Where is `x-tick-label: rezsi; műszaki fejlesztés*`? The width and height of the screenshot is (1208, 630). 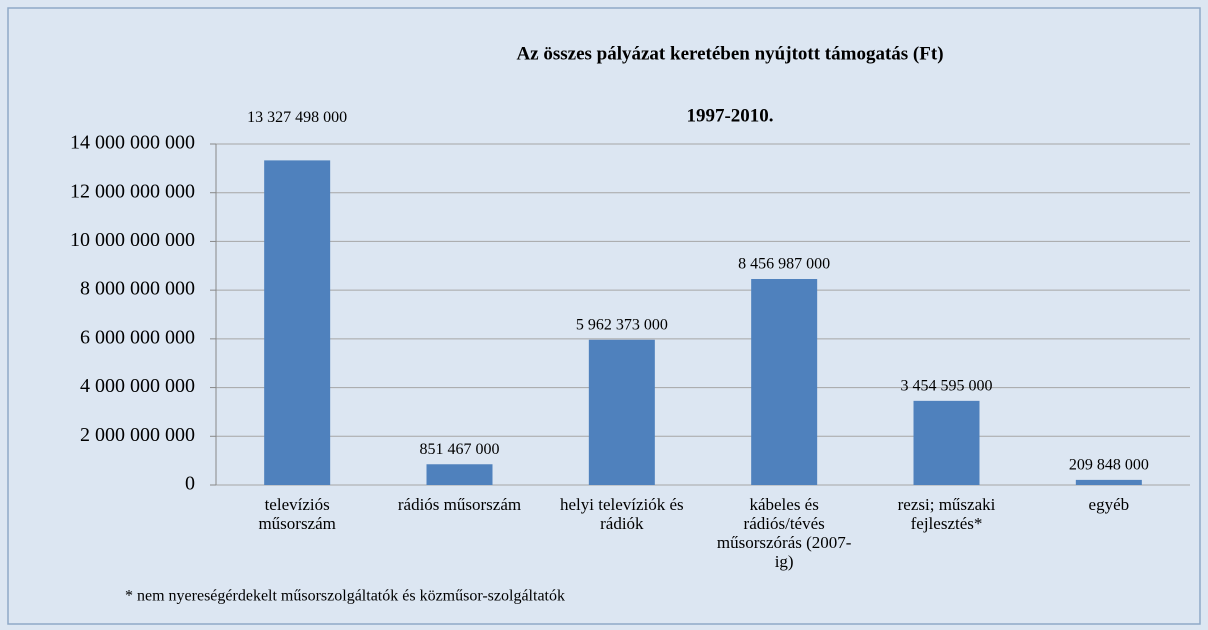
x-tick-label: rezsi; műszaki fejlesztés* is located at coordinates (946, 514).